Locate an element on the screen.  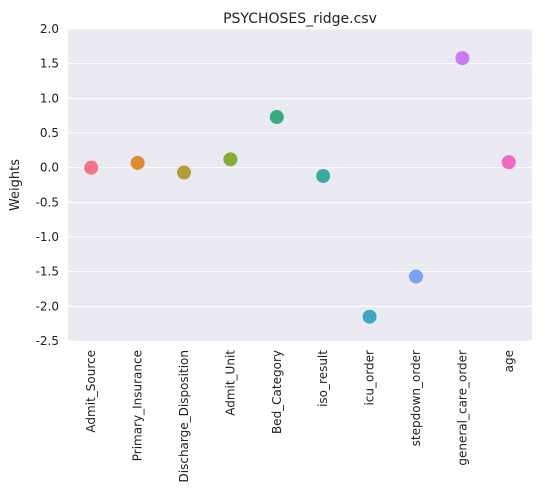
x-tick-label: general_care_order is located at coordinates (462, 408).